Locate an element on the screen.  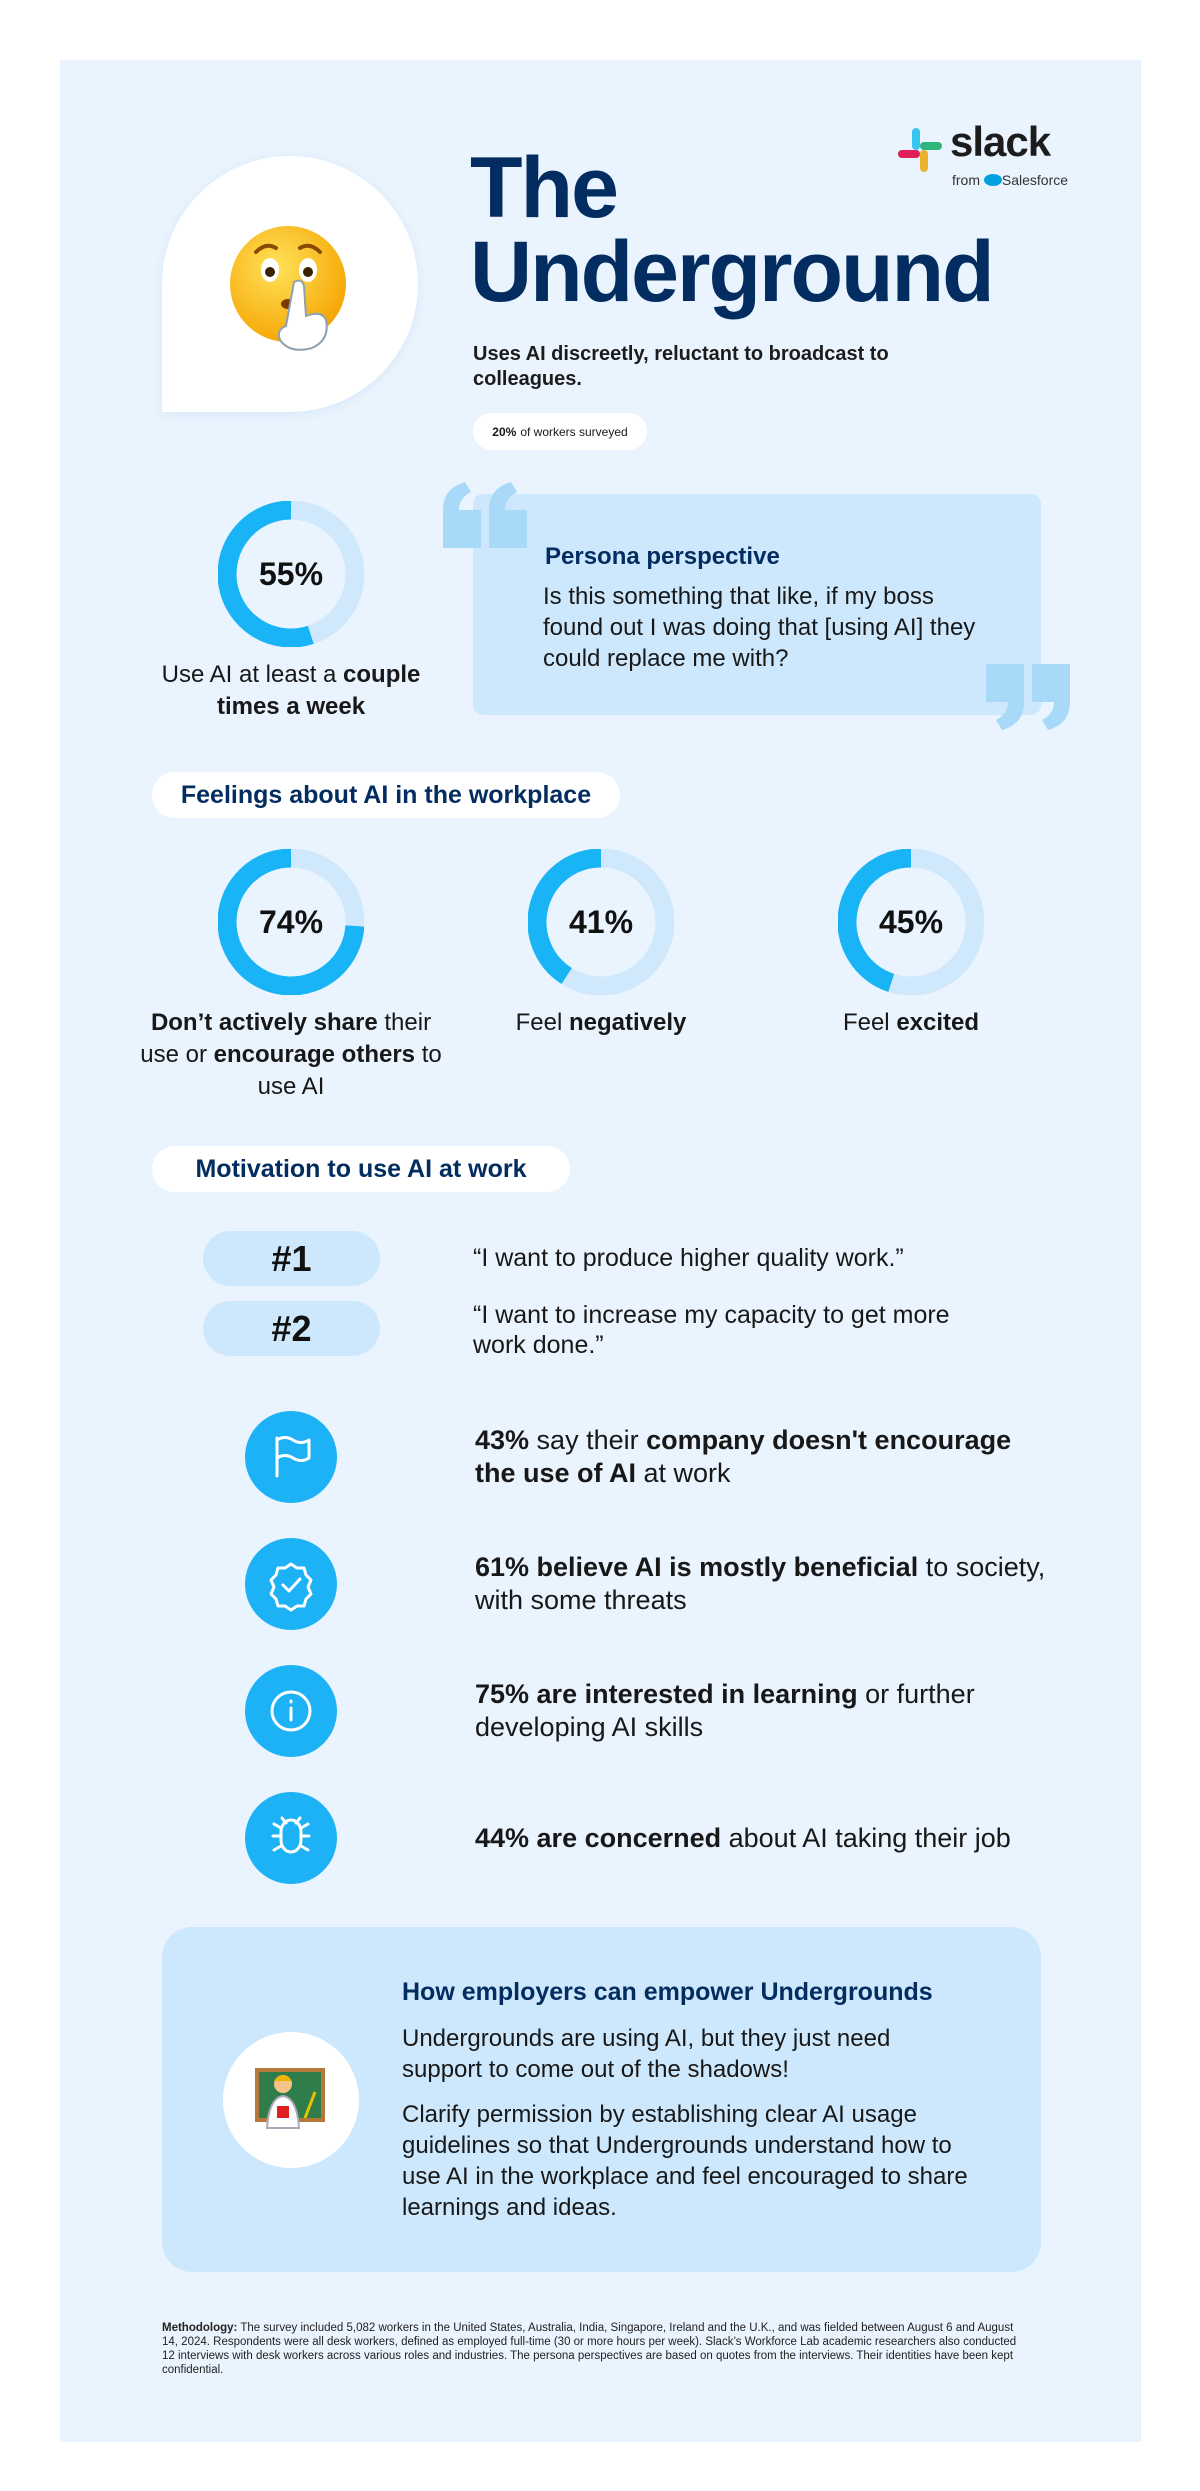
title-line: Underground is located at coordinates (732, 272).